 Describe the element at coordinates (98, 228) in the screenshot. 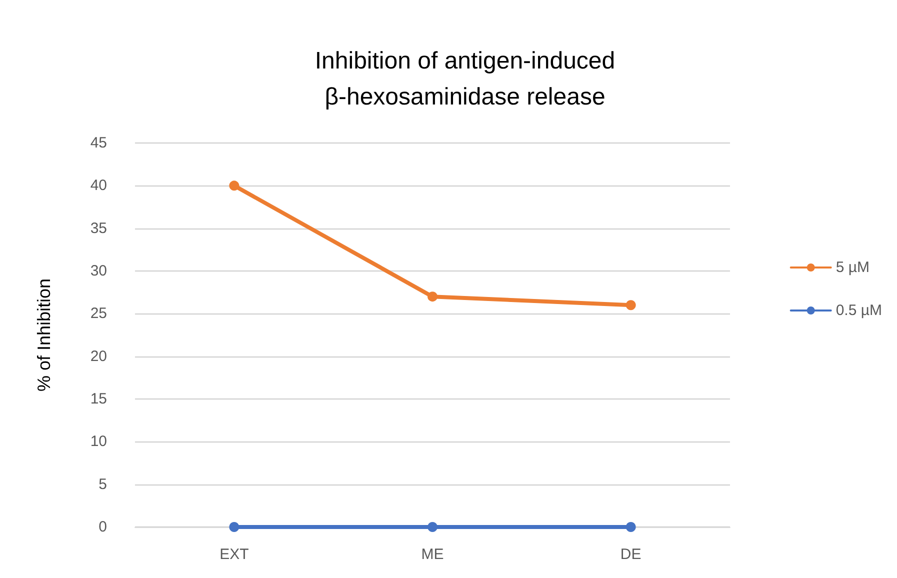

I see `y-tick-label: 35` at that location.